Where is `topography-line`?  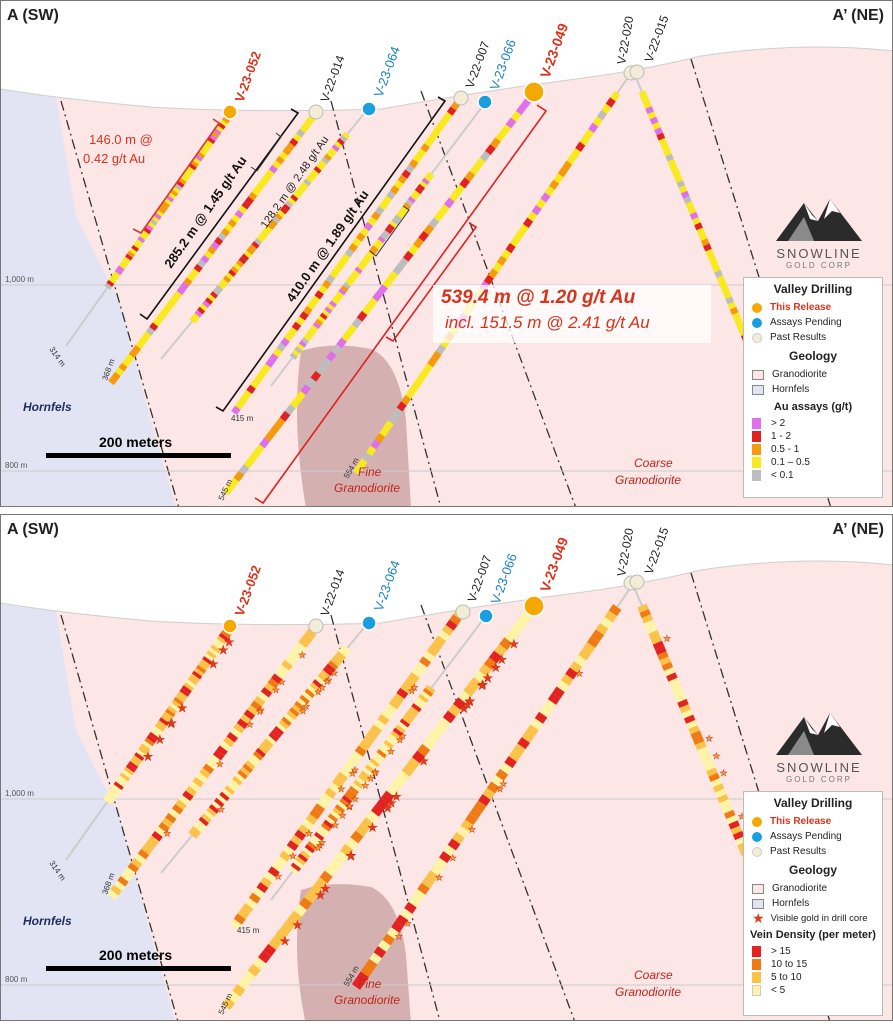
topography-line is located at coordinates (446, 79).